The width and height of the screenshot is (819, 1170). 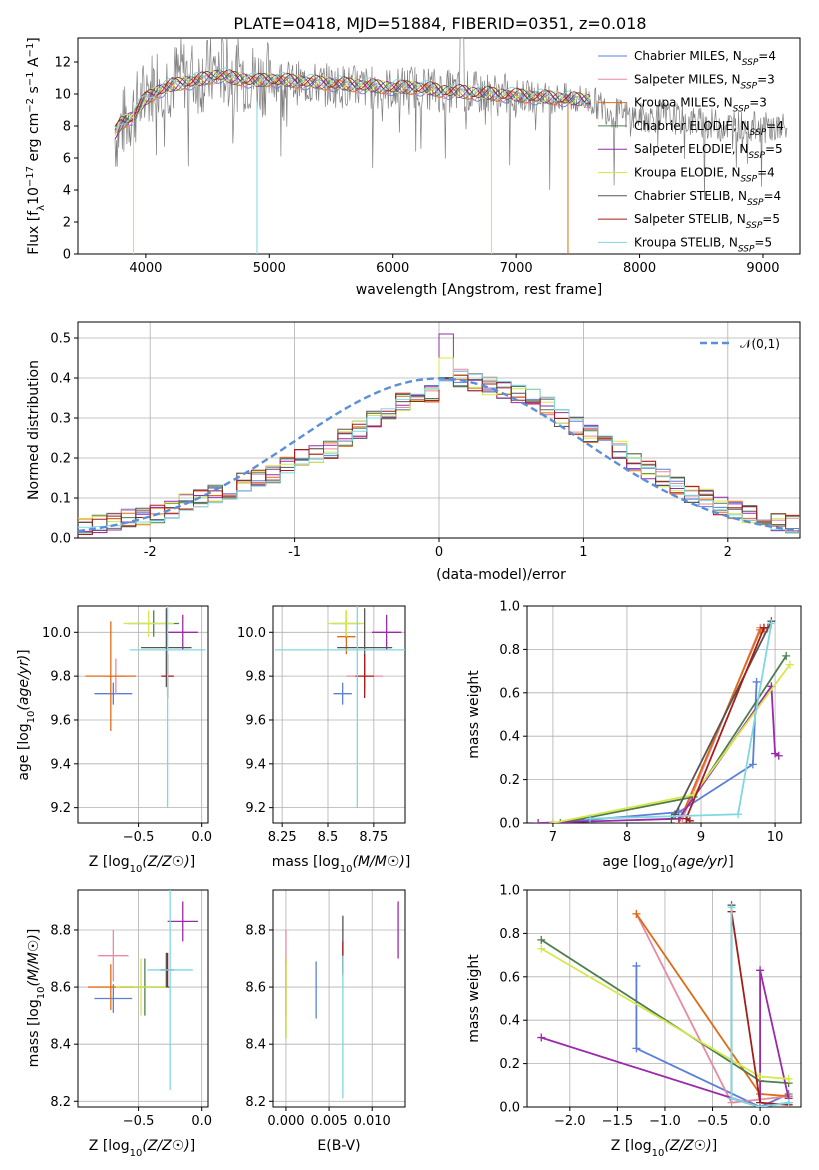 I want to click on y-tick-label: 0, so click(x=67, y=255).